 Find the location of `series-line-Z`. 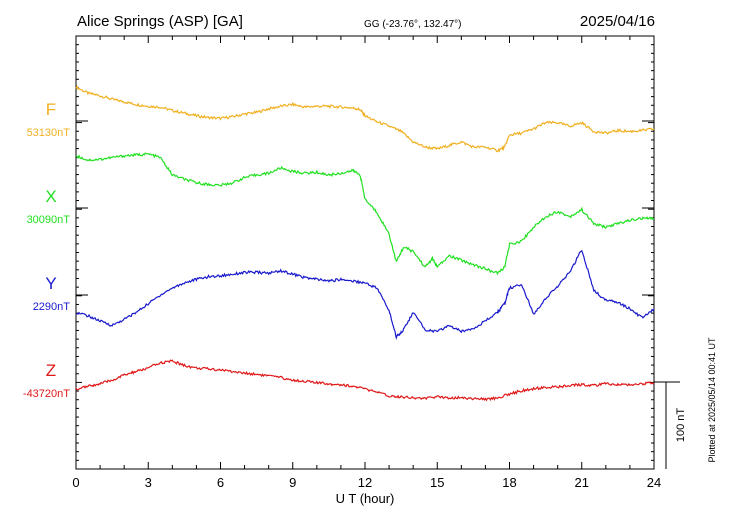

series-line-Z is located at coordinates (365, 380).